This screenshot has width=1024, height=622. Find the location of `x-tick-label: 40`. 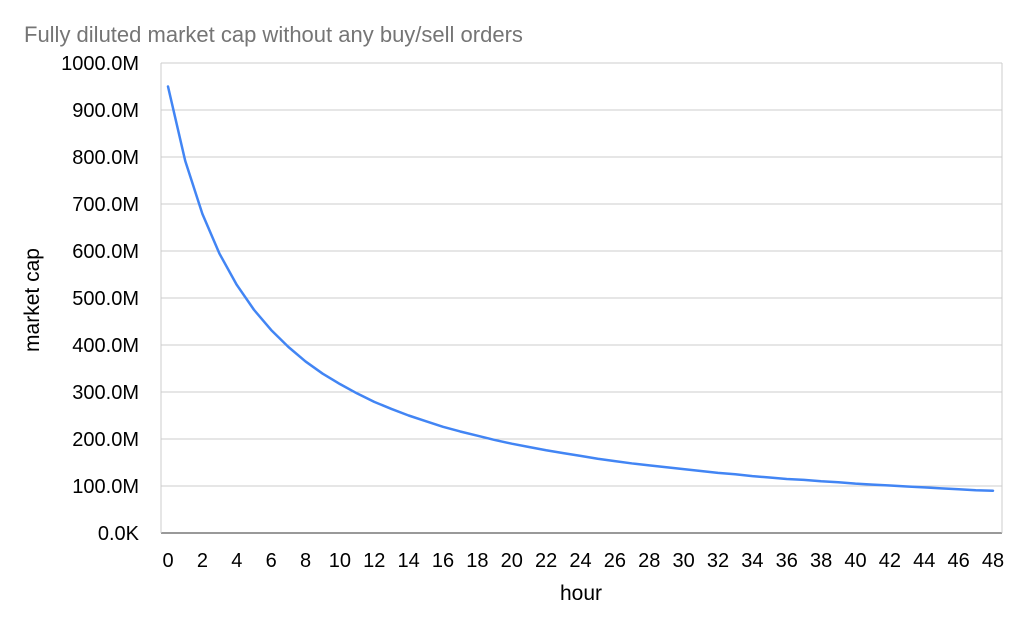

x-tick-label: 40 is located at coordinates (855, 561).